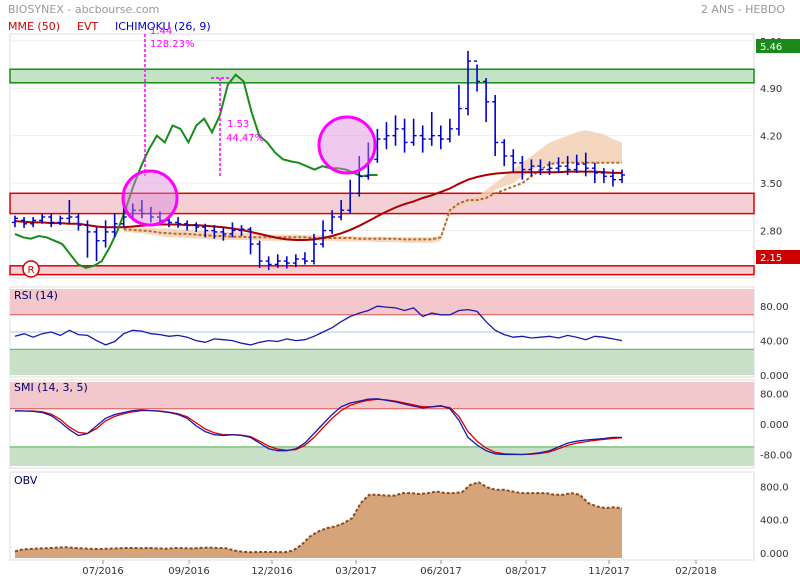 This screenshot has height=580, width=800. I want to click on period-label: 2 ANS - HEBDO, so click(743, 9).